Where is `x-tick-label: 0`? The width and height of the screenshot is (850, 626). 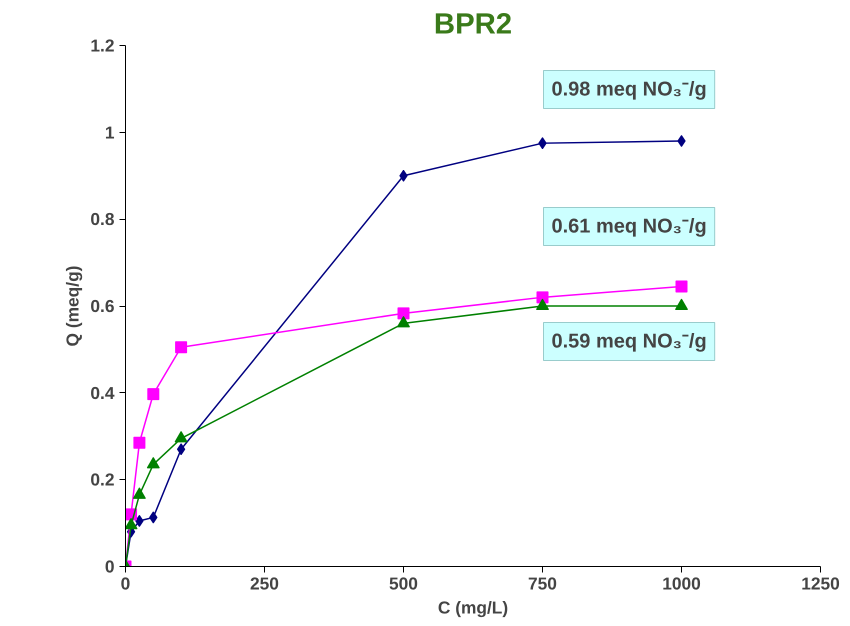
x-tick-label: 0 is located at coordinates (125, 584).